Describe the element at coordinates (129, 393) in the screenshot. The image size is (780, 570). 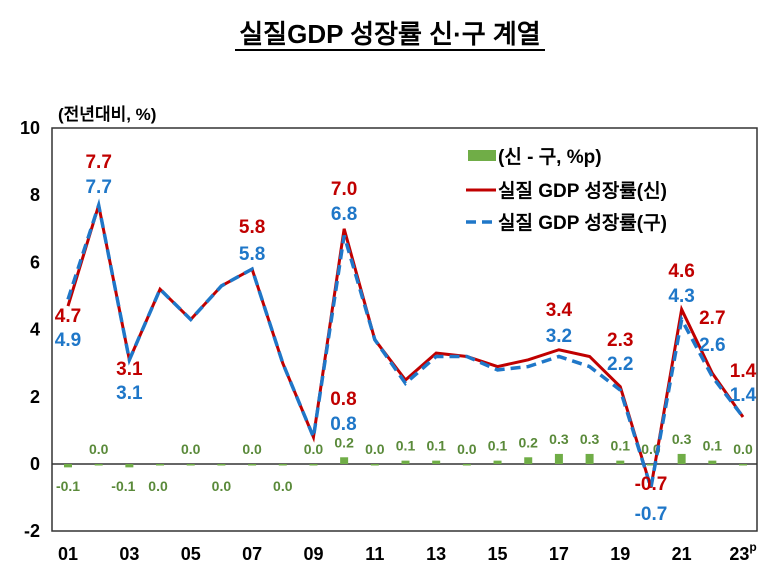
I see `old-gdp-label: 3.1` at that location.